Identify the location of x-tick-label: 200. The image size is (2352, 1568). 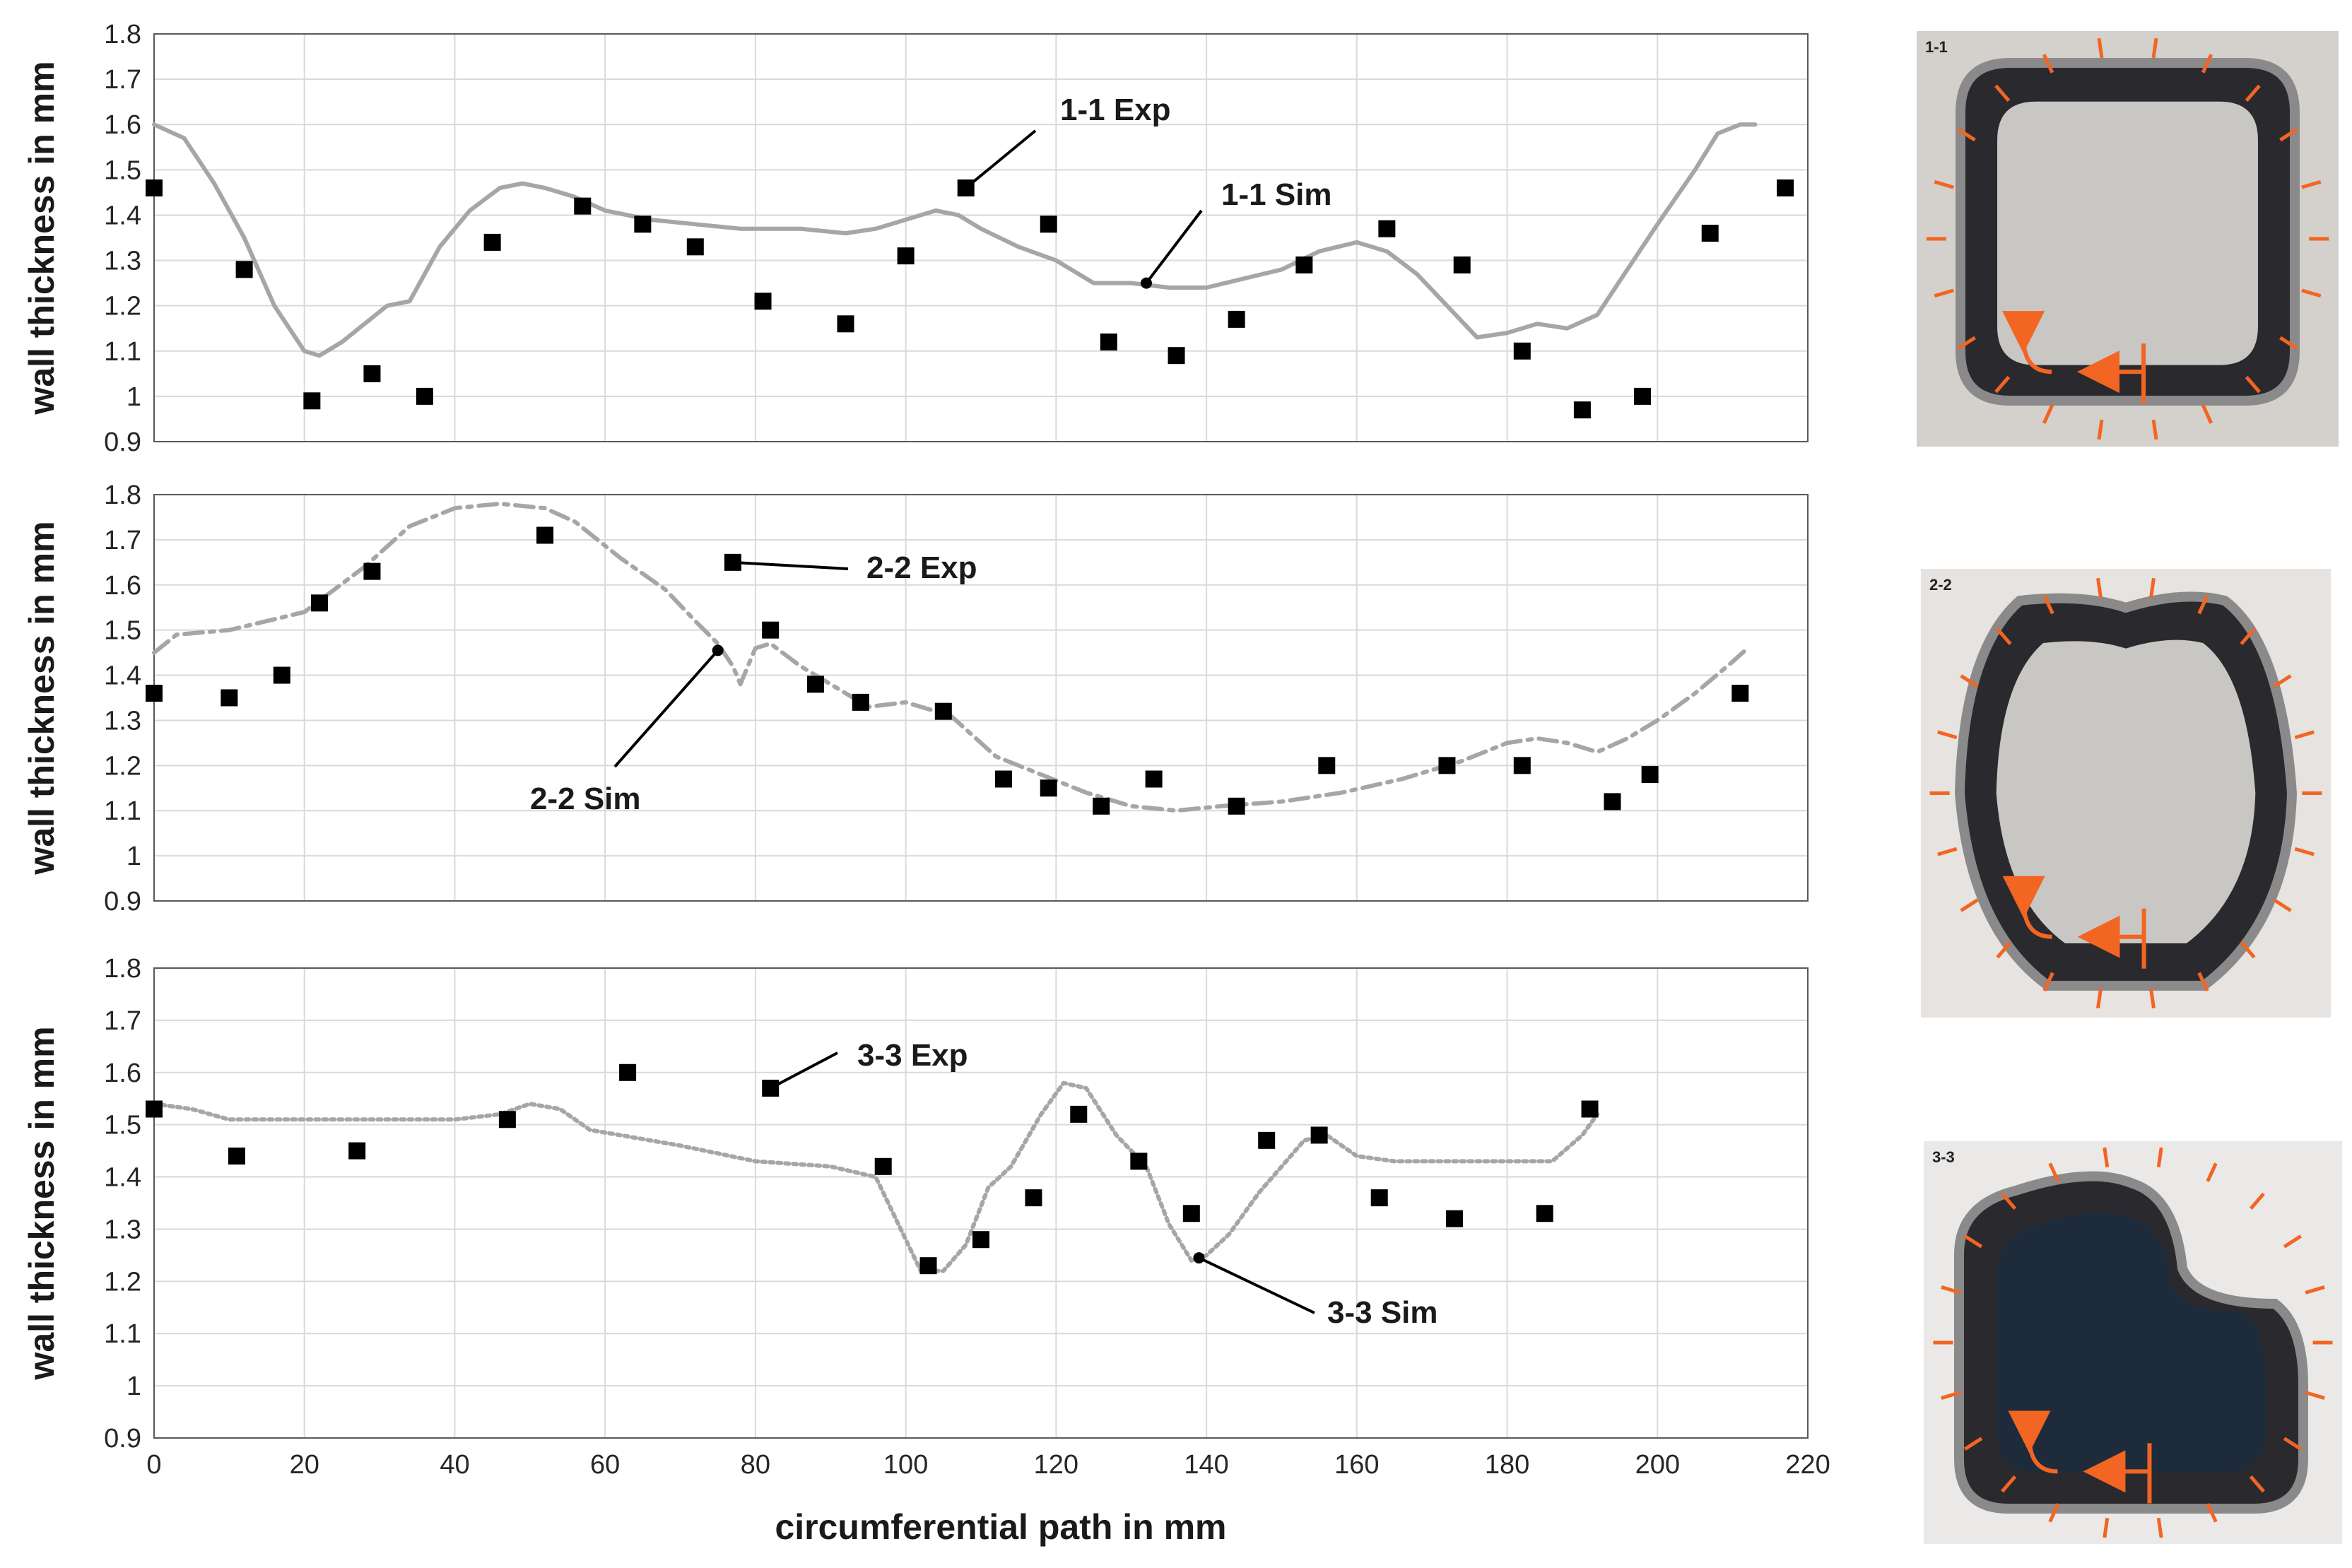
(1658, 1465).